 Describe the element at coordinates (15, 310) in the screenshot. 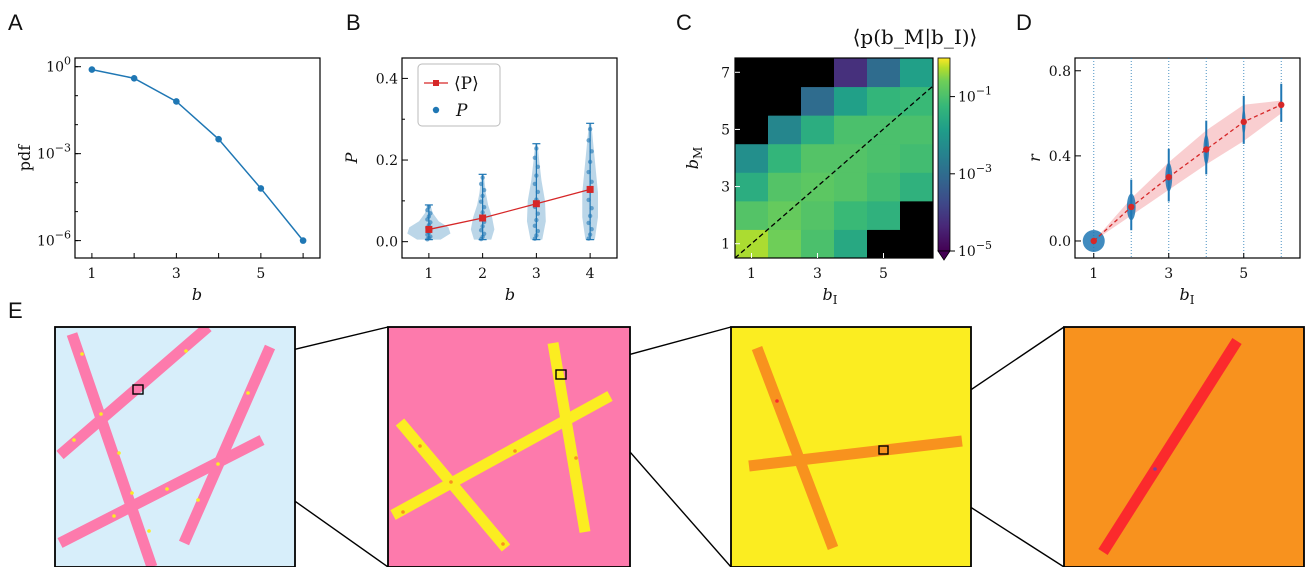

I see `panel-label-e: E` at that location.